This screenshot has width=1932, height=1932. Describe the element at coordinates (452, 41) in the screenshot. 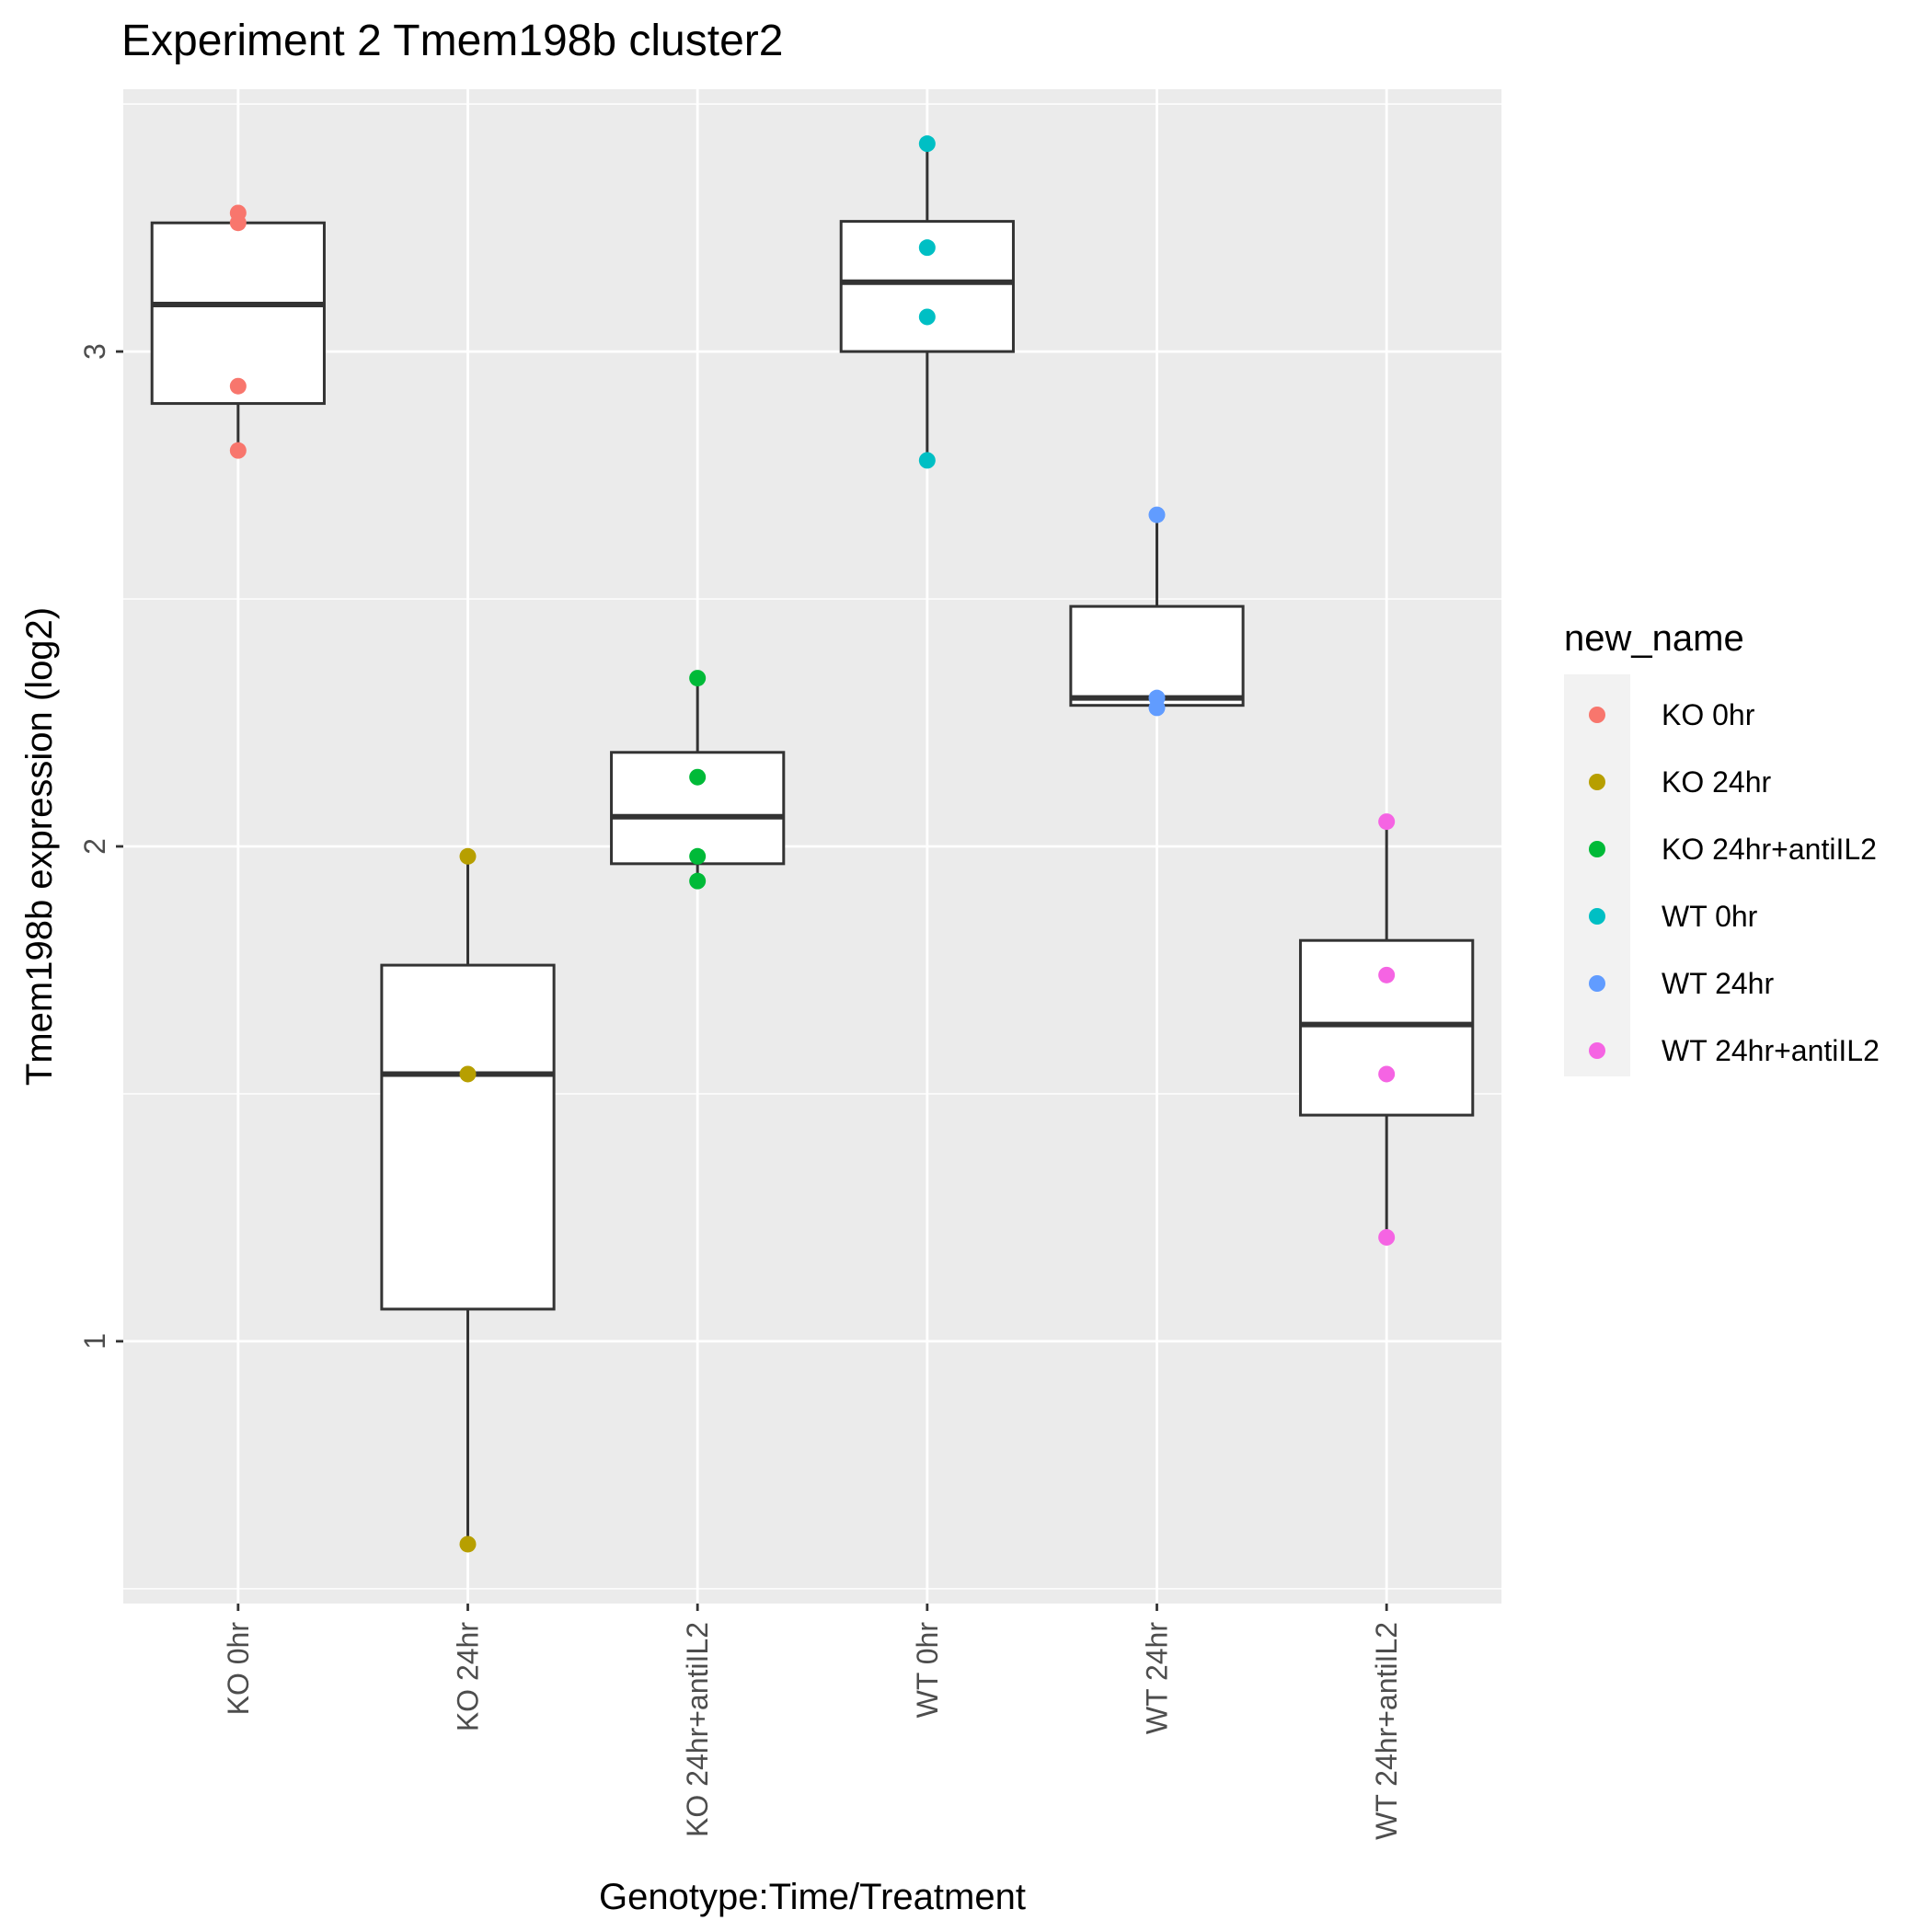

I see `chart-title: Experiment 2 Tmem198b cluster2` at that location.